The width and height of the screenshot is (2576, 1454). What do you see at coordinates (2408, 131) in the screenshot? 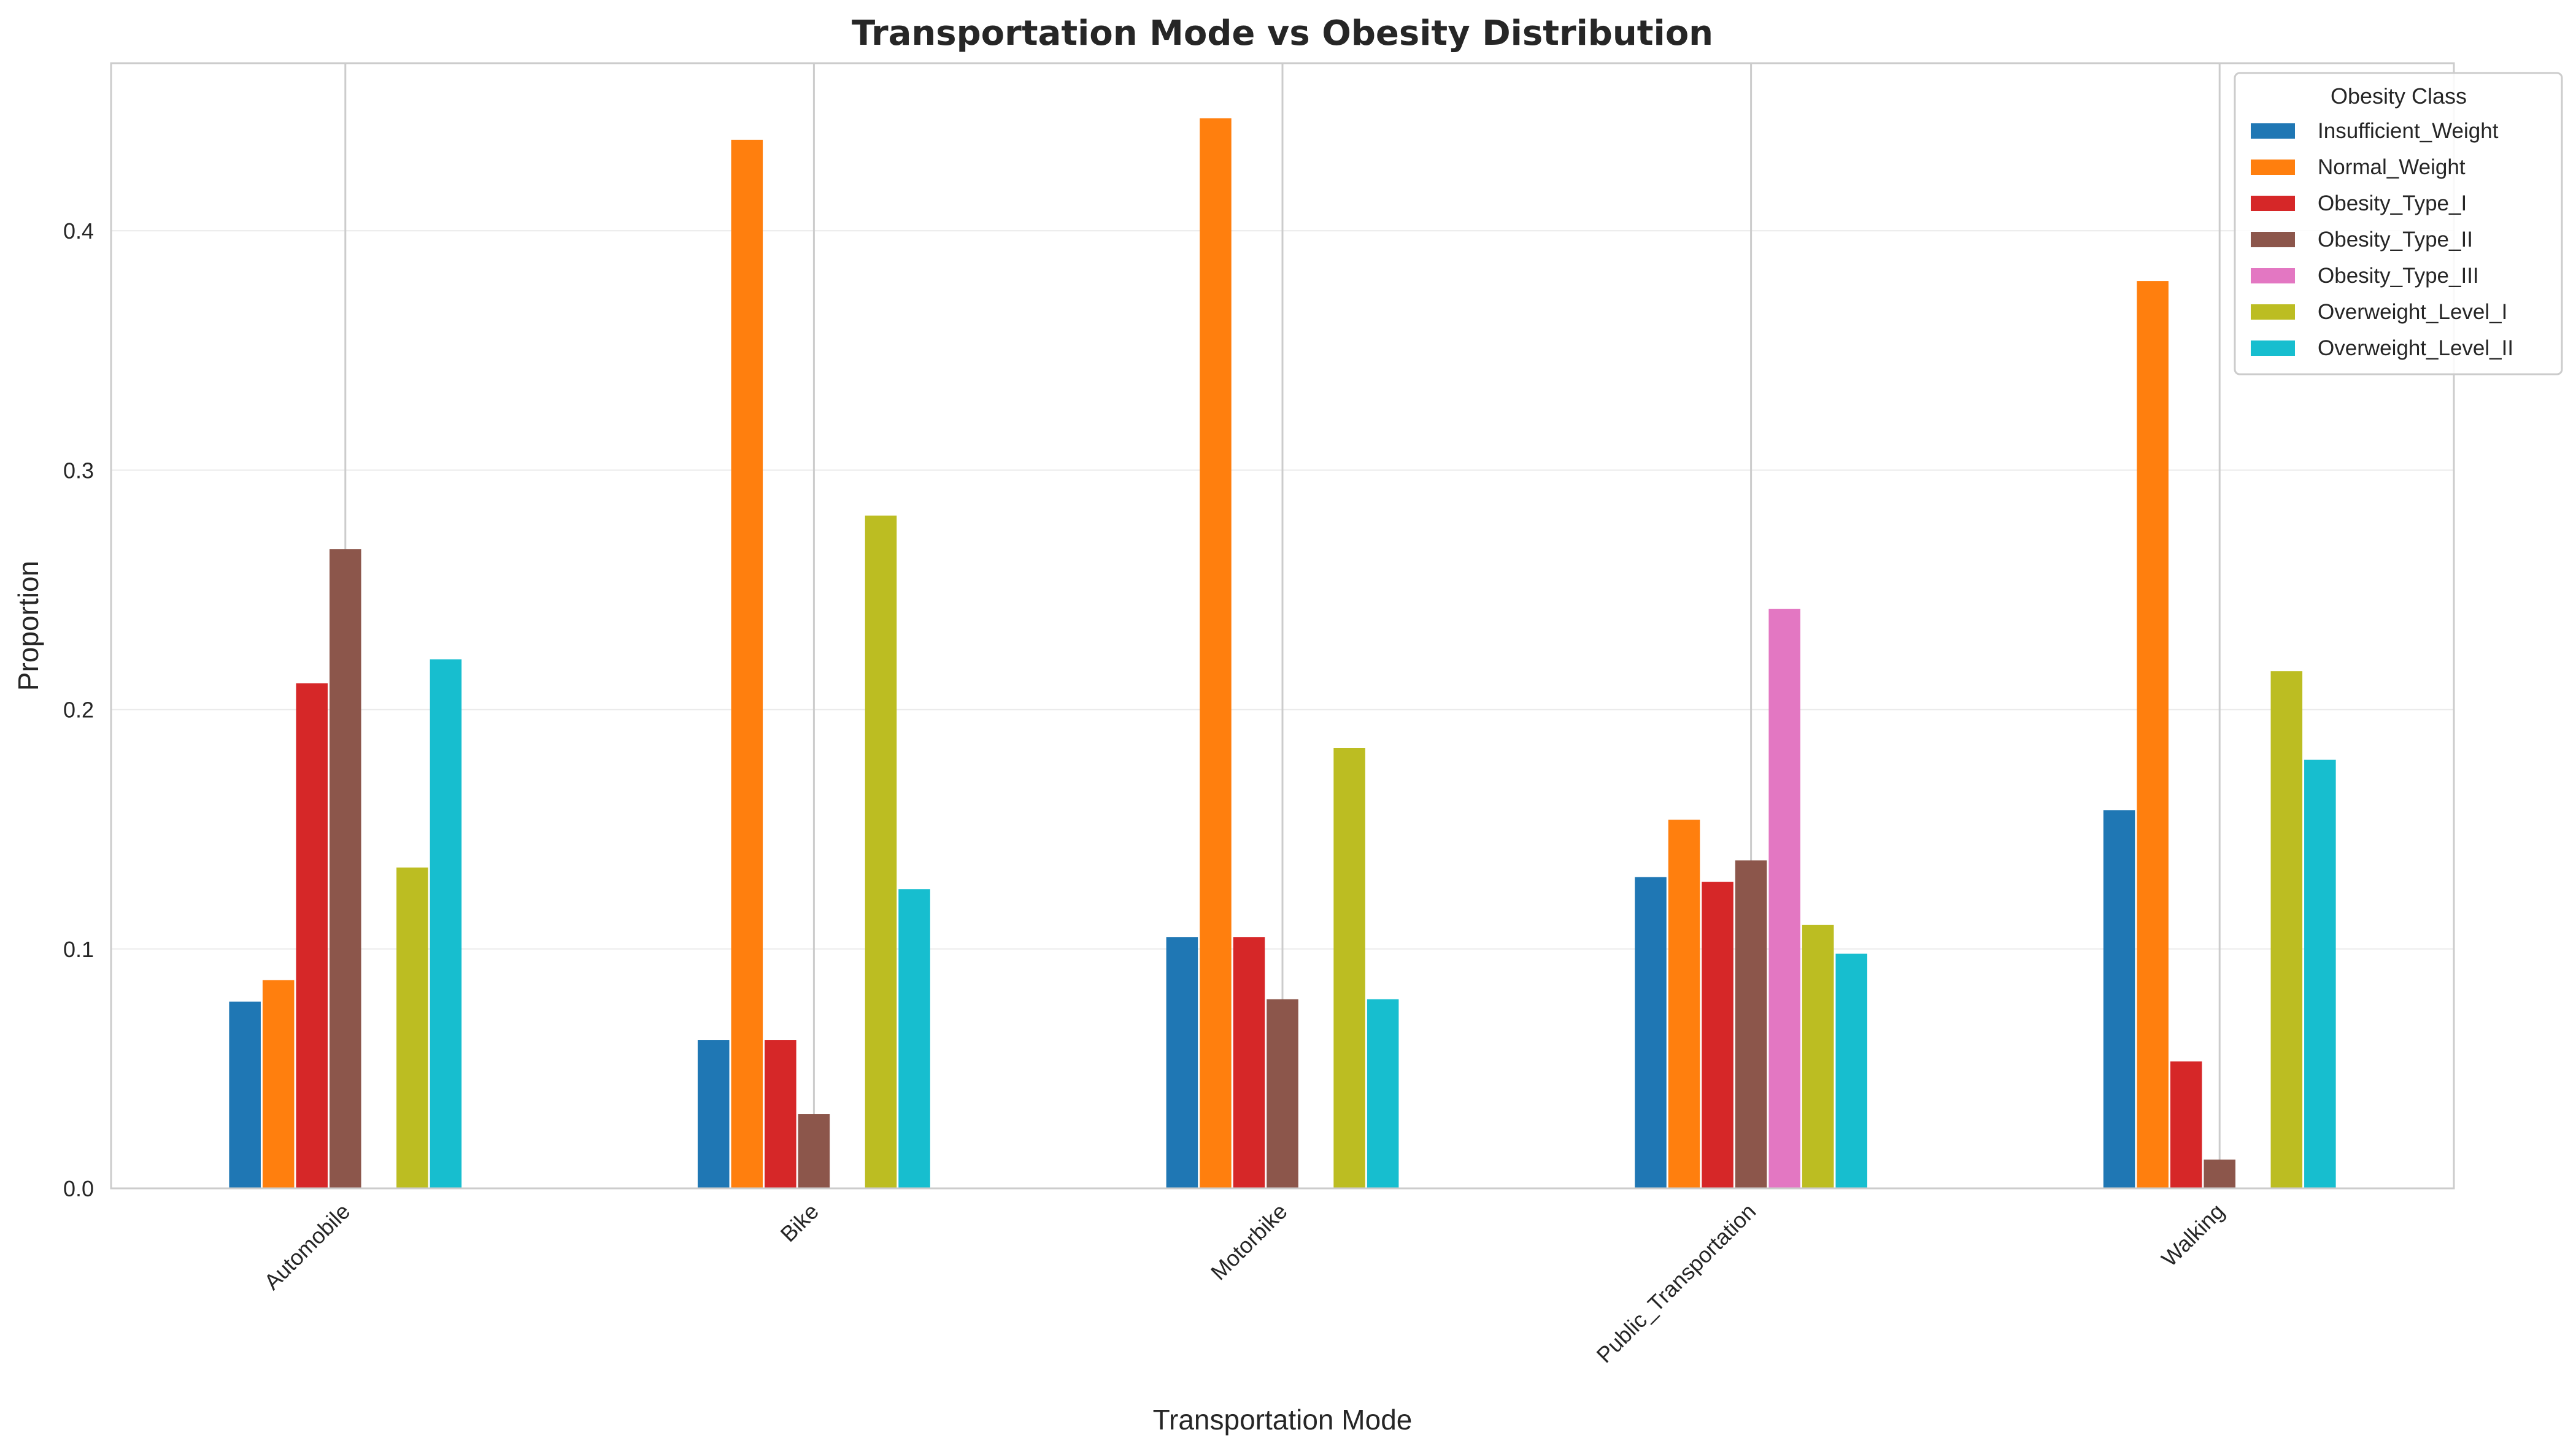
I see `legend-label: Insufficient_Weight` at bounding box center [2408, 131].